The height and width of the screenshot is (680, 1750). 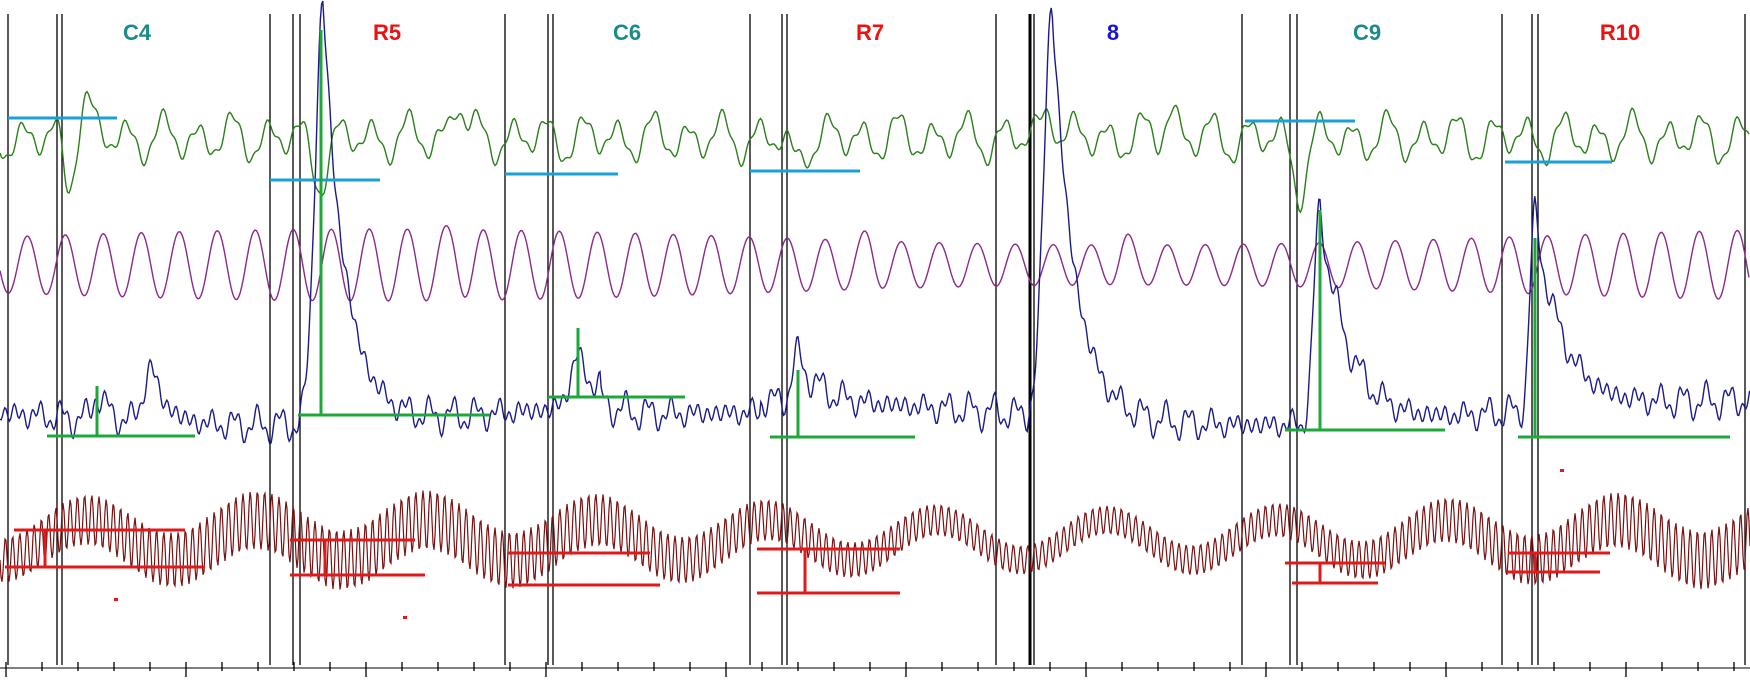 What do you see at coordinates (627, 32) in the screenshot?
I see `segment-label-c6: C6` at bounding box center [627, 32].